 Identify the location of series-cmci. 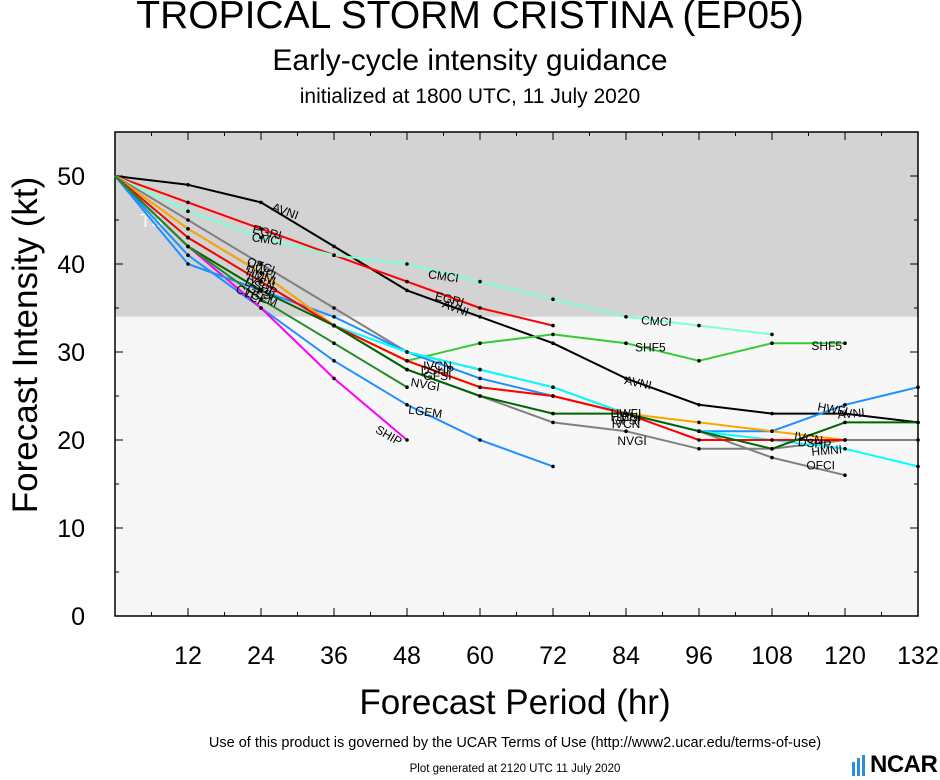
(443, 255).